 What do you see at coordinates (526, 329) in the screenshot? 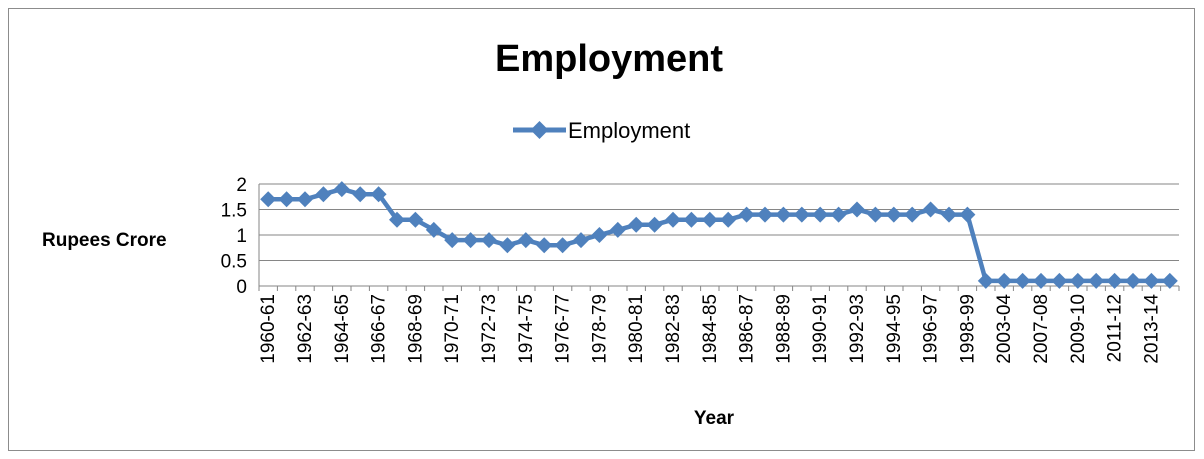
I see `x-tick-label: 1974-75` at bounding box center [526, 329].